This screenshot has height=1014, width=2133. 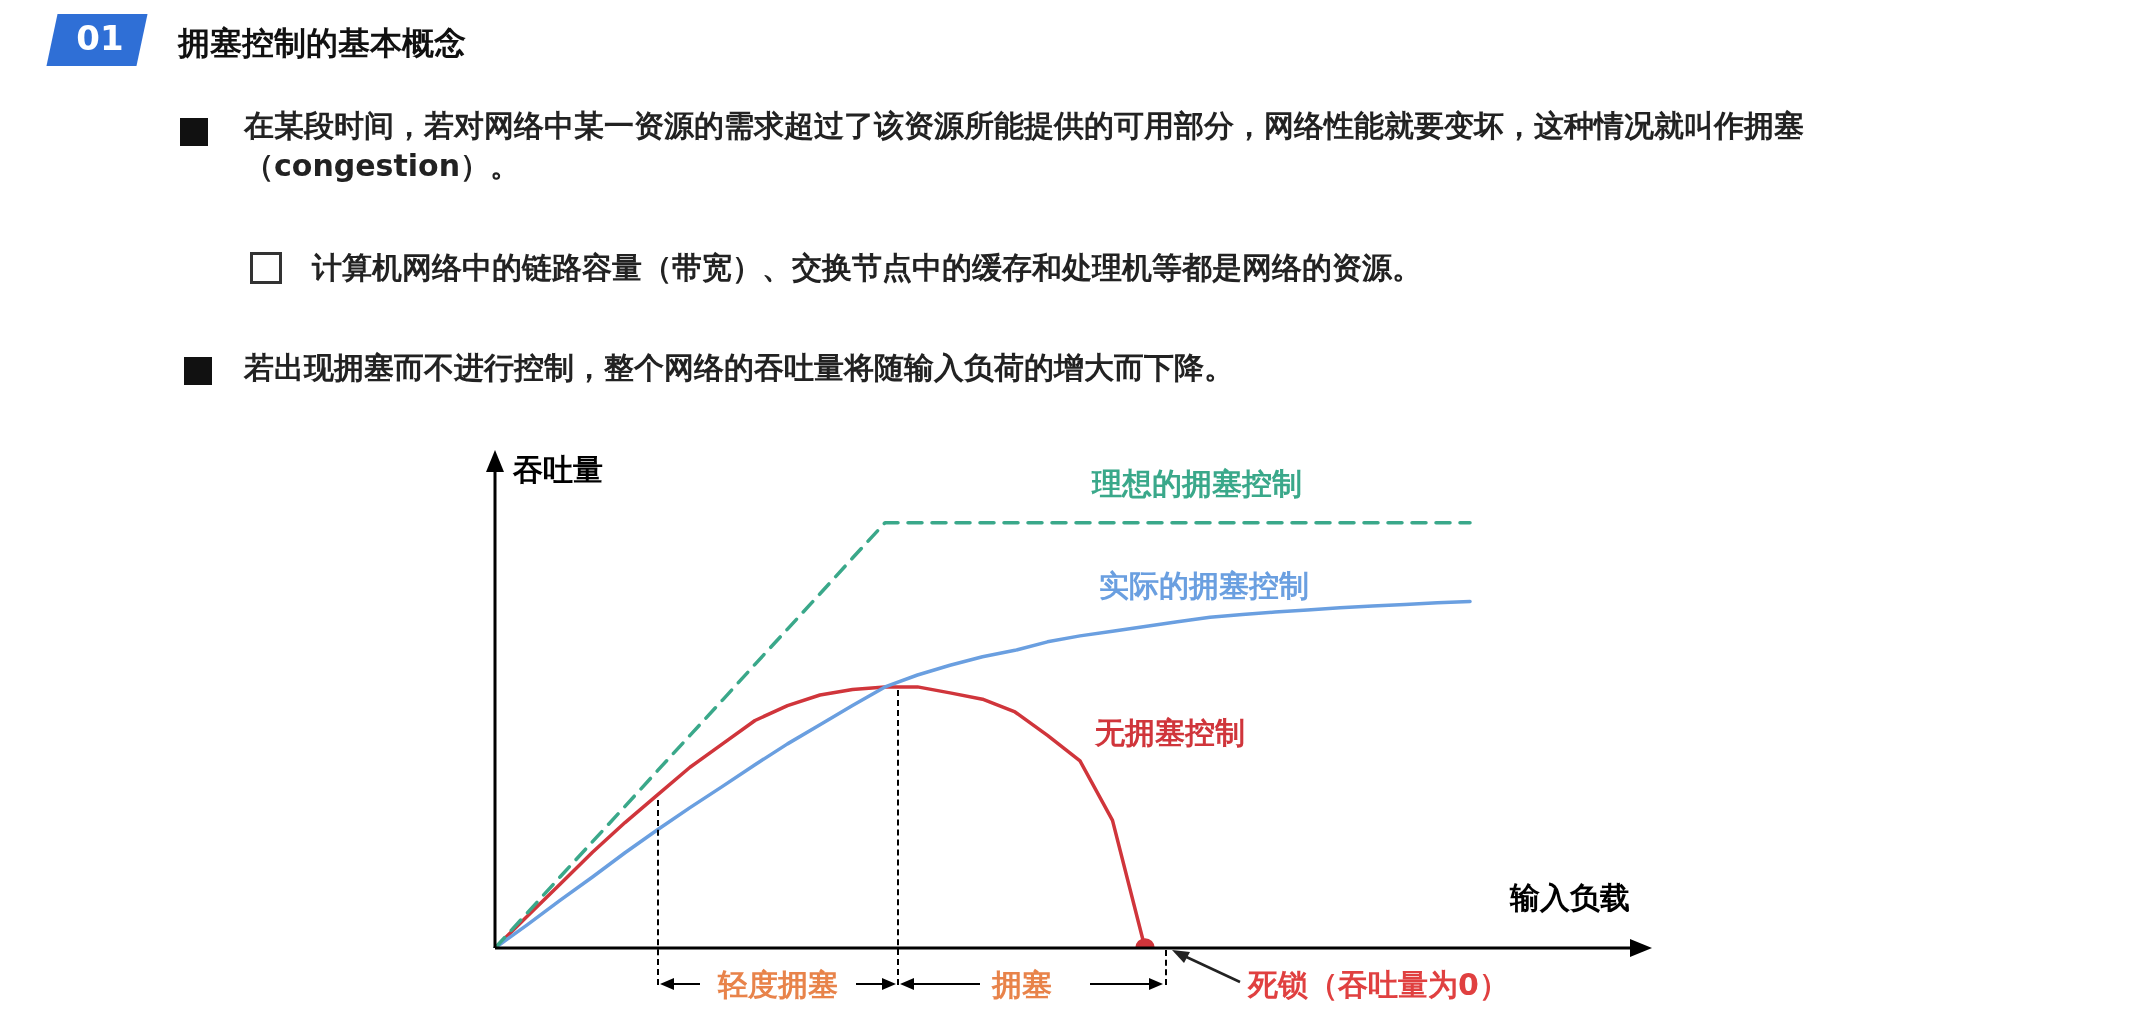 What do you see at coordinates (778, 985) in the screenshot?
I see `text: 轻度拥塞` at bounding box center [778, 985].